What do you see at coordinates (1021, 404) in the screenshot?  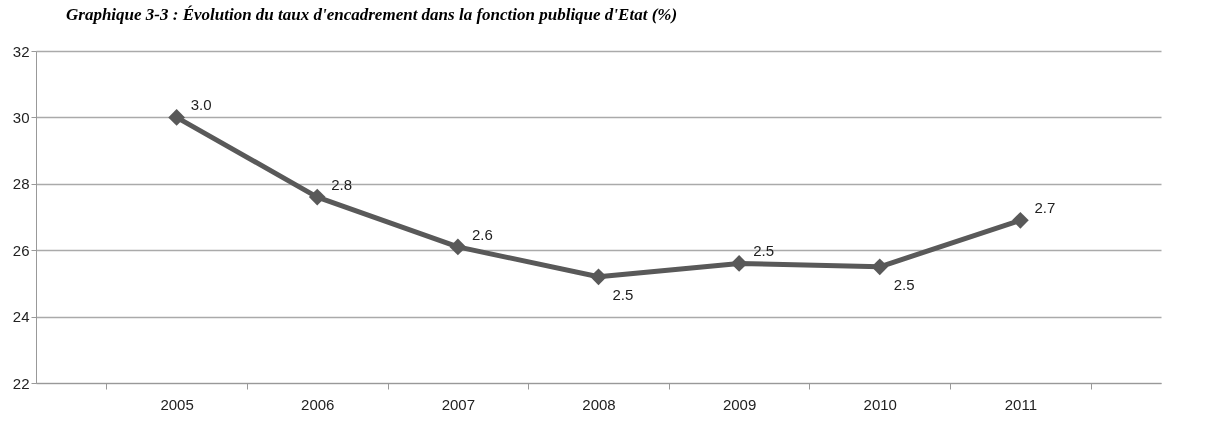 I see `x-tick-label: 2011` at bounding box center [1021, 404].